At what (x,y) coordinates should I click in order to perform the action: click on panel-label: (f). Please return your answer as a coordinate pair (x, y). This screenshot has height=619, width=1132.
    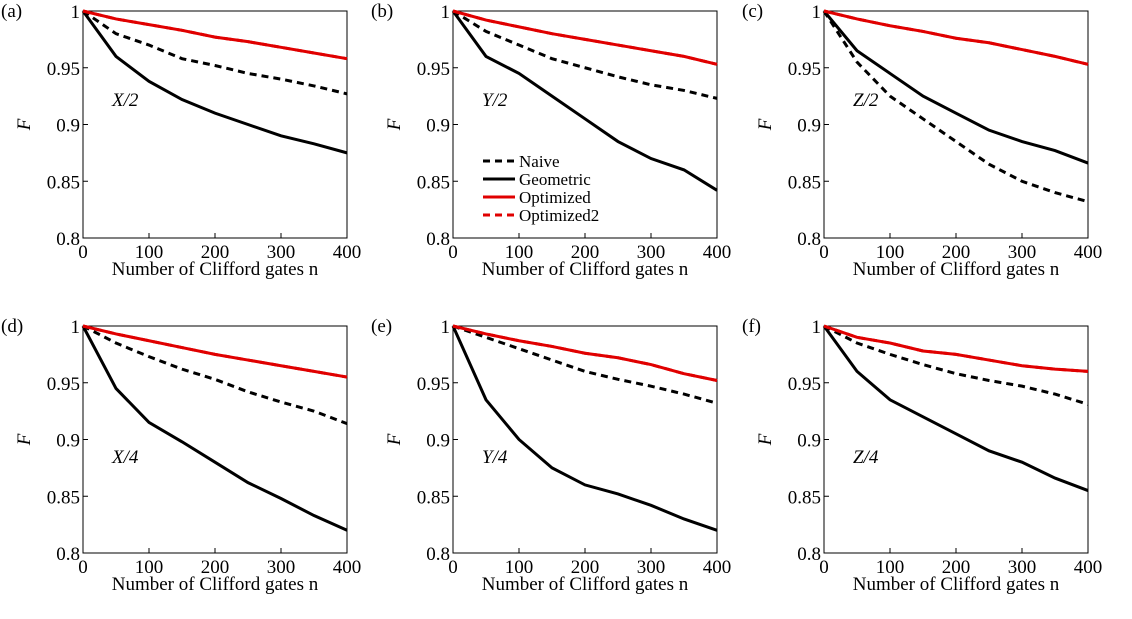
    Looking at the image, I should click on (751, 326).